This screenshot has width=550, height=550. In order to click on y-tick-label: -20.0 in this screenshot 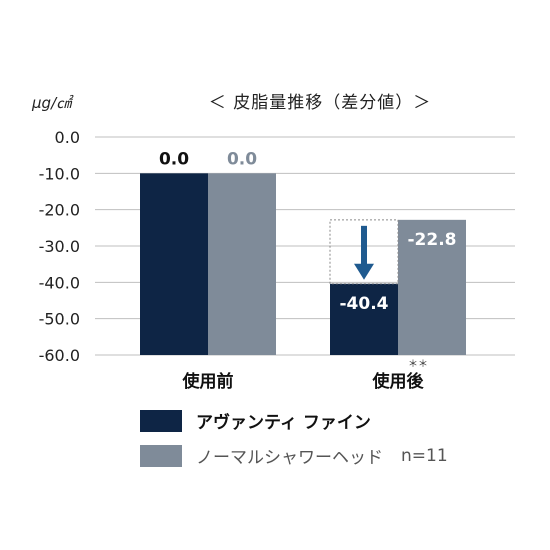, I will do `click(59, 210)`.